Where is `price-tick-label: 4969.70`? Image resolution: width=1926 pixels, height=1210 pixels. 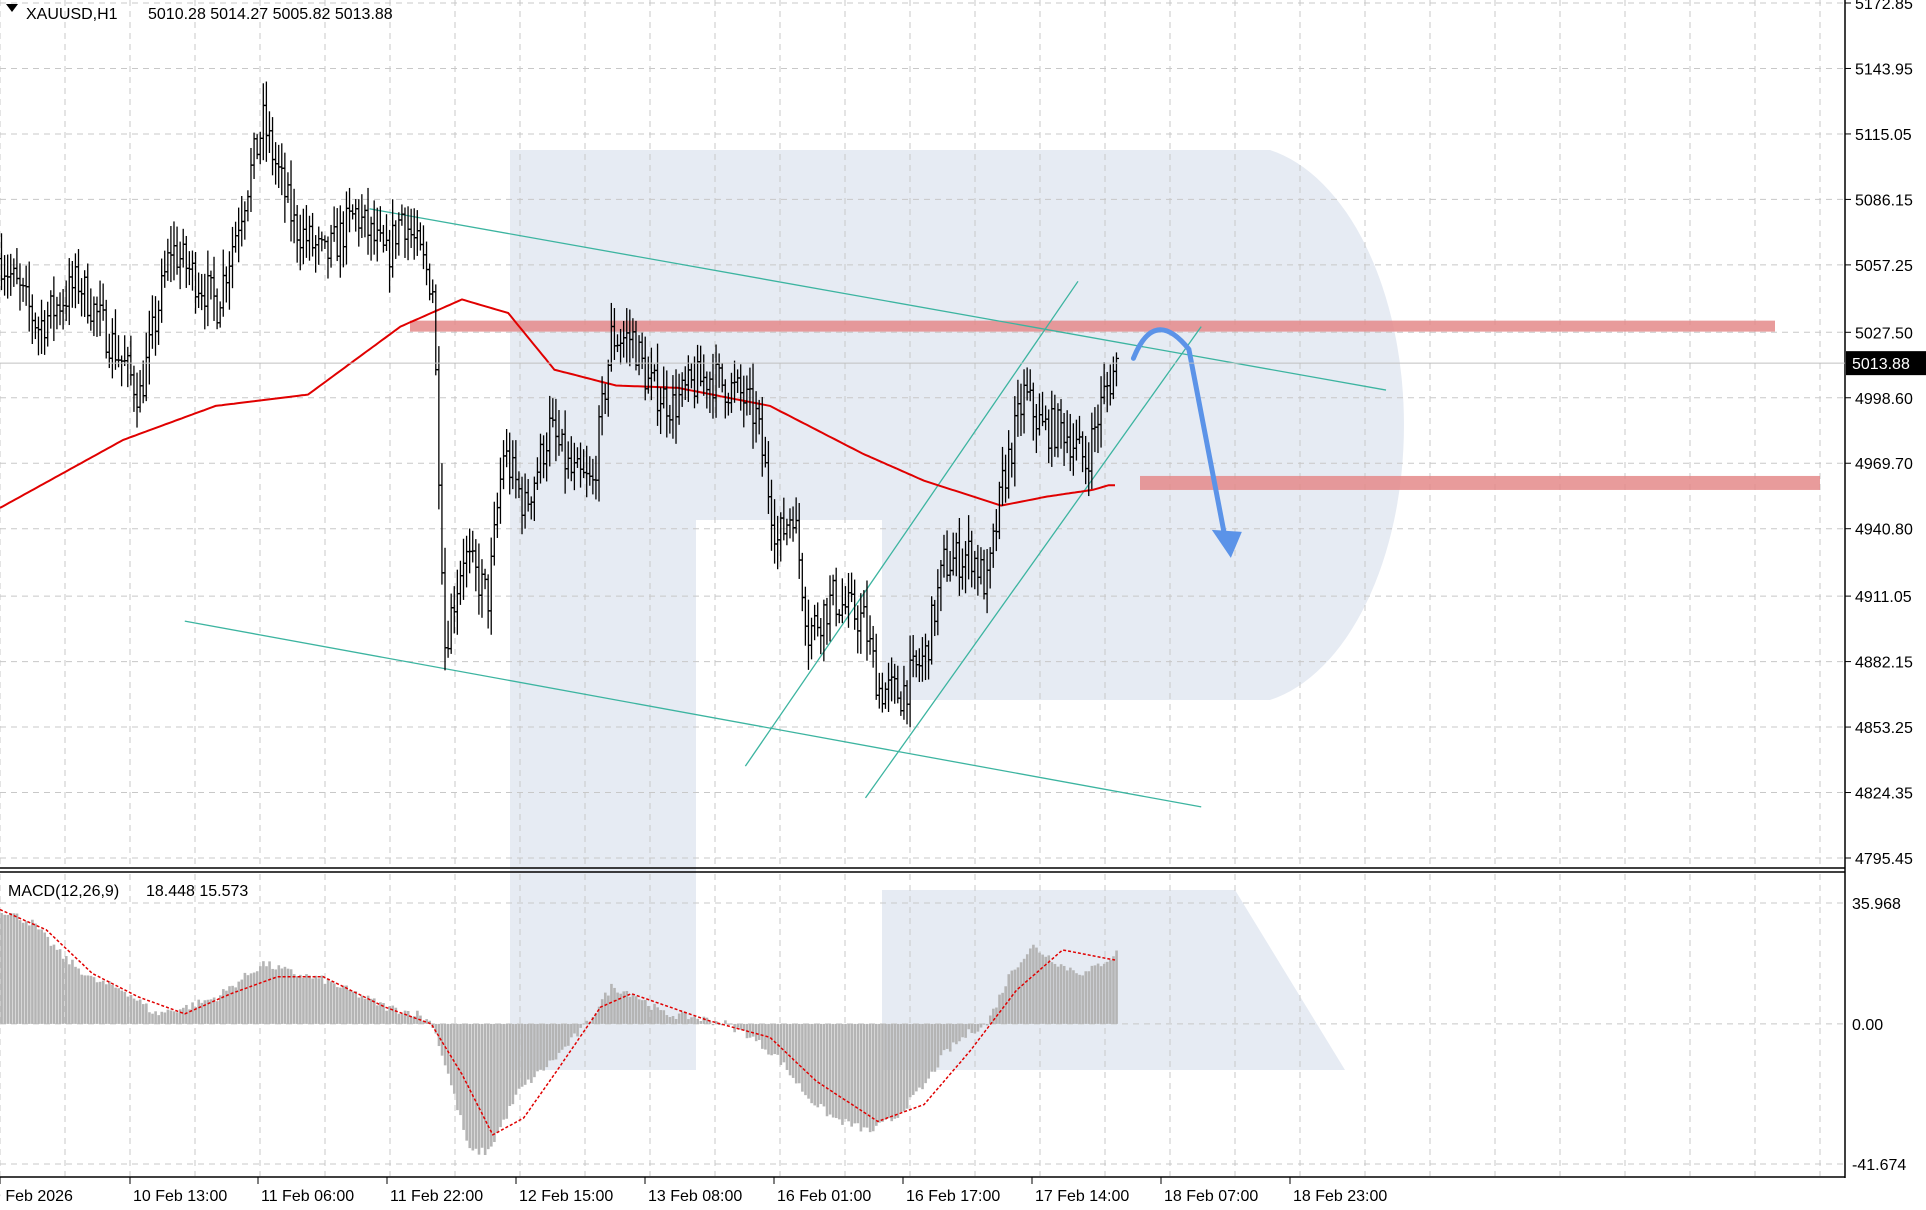
price-tick-label: 4969.70 is located at coordinates (1884, 464).